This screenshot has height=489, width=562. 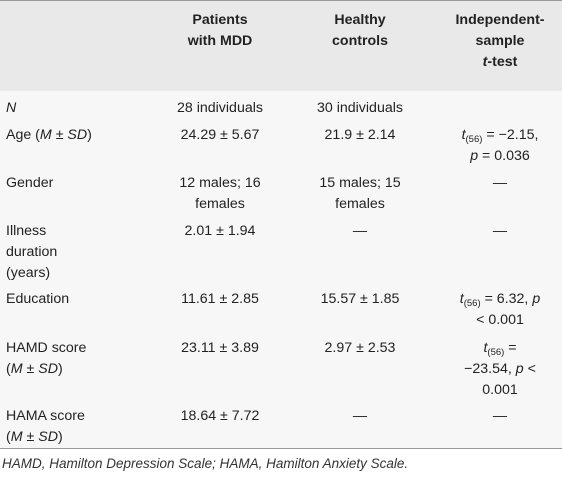 I want to click on row-5-label-line-1: (M ± SD), so click(x=34, y=369).